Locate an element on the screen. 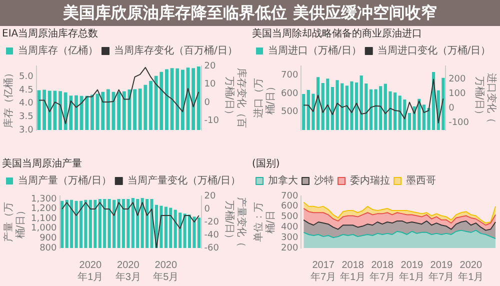 Image resolution: width=500 pixels, height=286 pixels. y2-axis-title: 进口变化（万桶/日） is located at coordinates (485, 98).